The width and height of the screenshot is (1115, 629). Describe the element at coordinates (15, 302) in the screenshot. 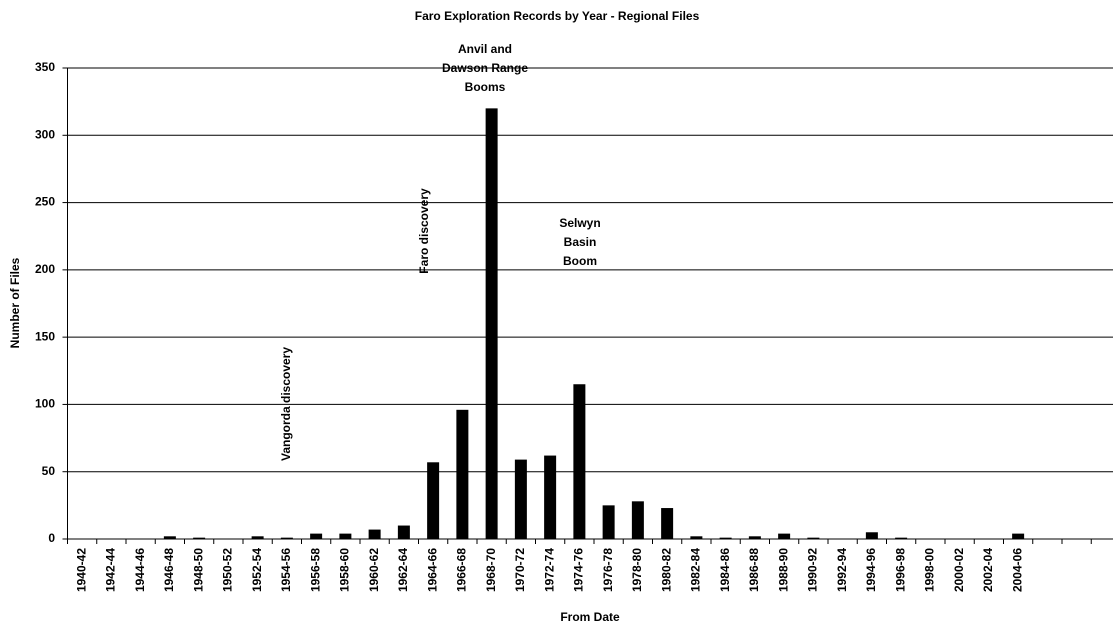

I see `y-axis-label: Number of Files` at that location.